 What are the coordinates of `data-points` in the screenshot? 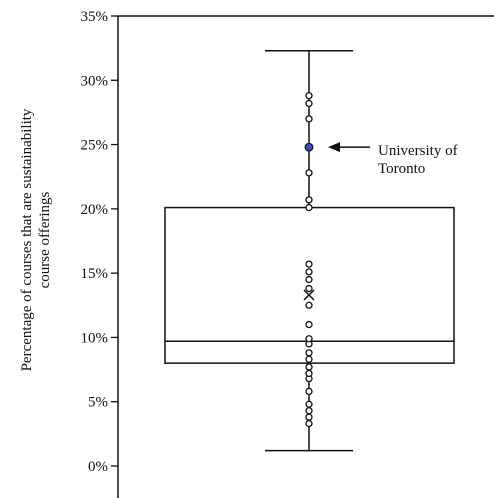 It's located at (309, 260).